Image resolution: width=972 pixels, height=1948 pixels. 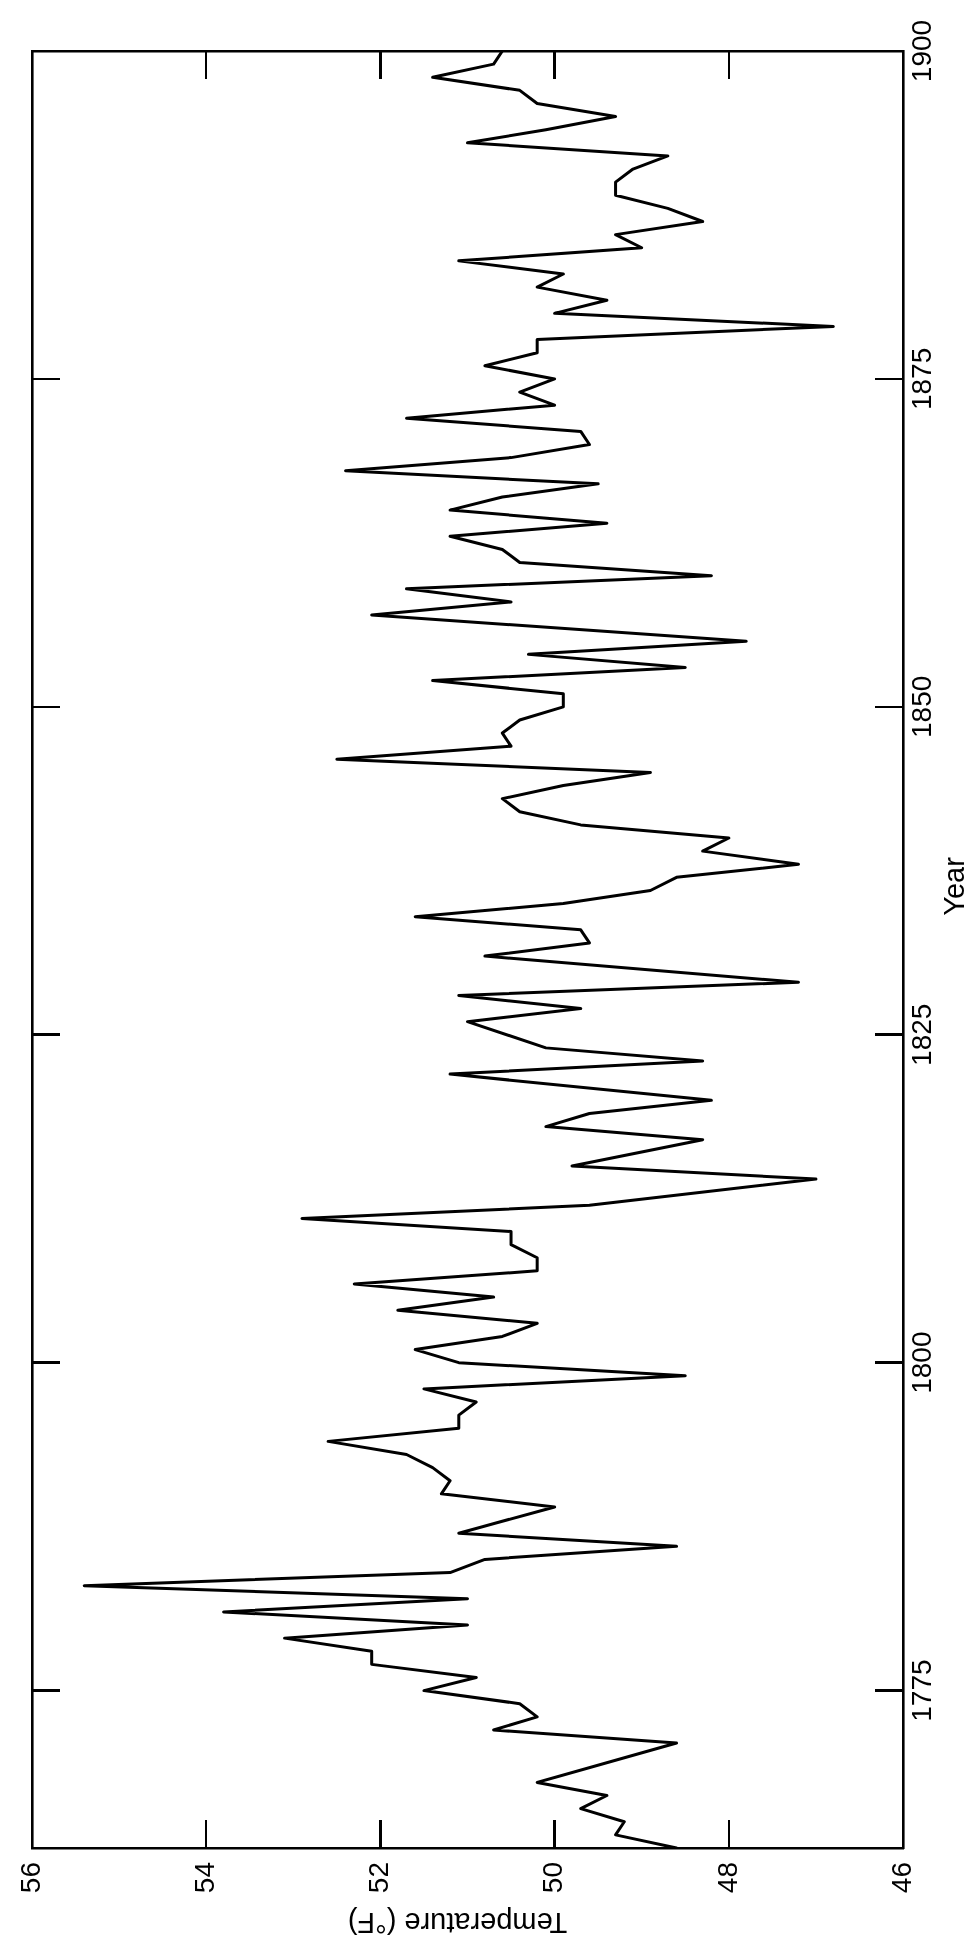 I want to click on y-tick-label: 1775, so click(x=921, y=1690).